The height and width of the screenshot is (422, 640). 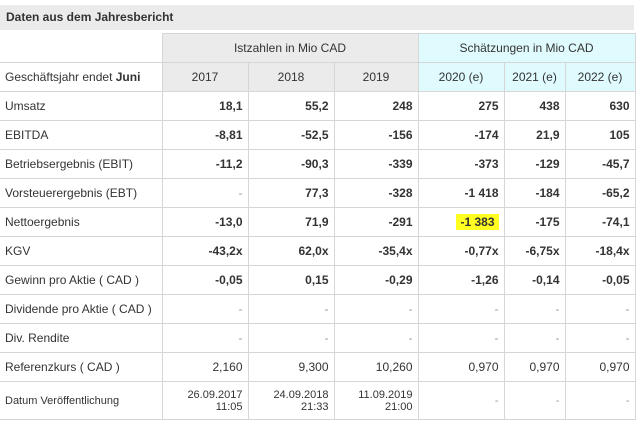 What do you see at coordinates (81, 48) in the screenshot?
I see `header-empty` at bounding box center [81, 48].